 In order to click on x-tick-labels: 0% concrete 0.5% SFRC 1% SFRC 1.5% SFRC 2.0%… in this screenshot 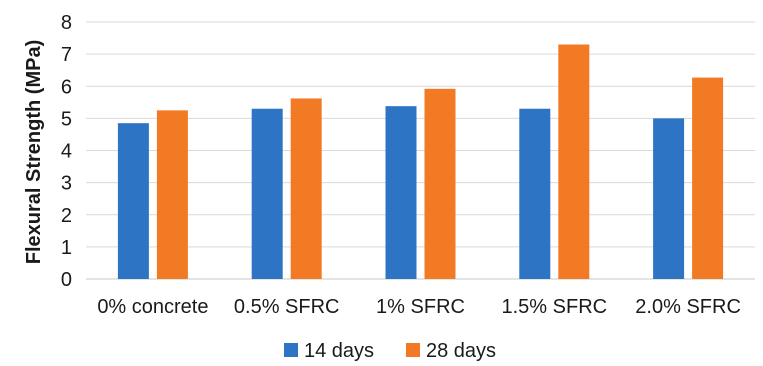, I will do `click(419, 307)`.